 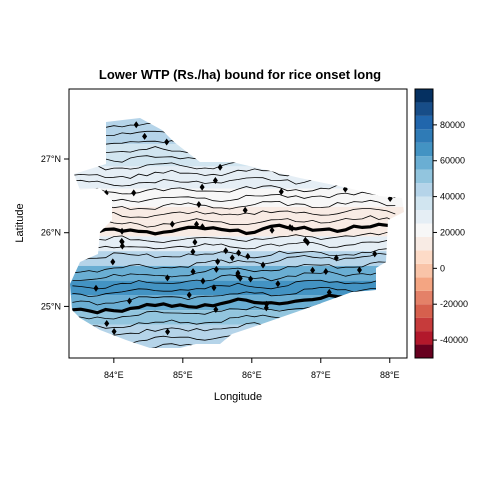 I want to click on colorbar-tick-label: 20000, so click(x=452, y=232).